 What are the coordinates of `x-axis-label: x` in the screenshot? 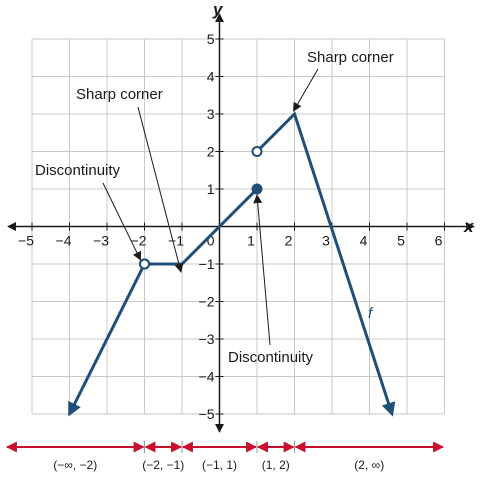 It's located at (469, 226).